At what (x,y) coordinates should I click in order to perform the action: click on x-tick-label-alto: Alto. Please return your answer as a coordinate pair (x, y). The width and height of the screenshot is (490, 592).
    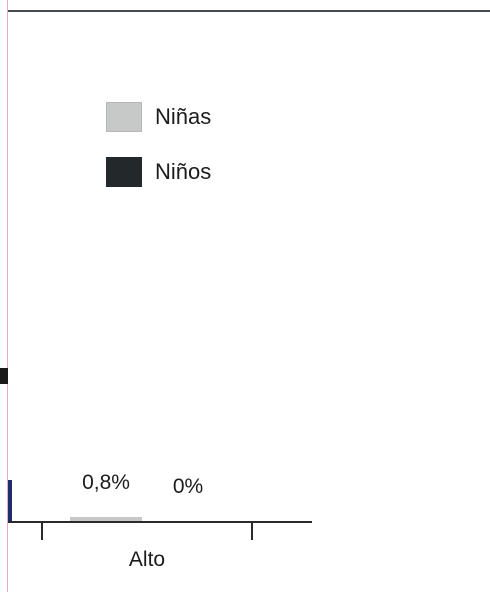
    Looking at the image, I should click on (147, 559).